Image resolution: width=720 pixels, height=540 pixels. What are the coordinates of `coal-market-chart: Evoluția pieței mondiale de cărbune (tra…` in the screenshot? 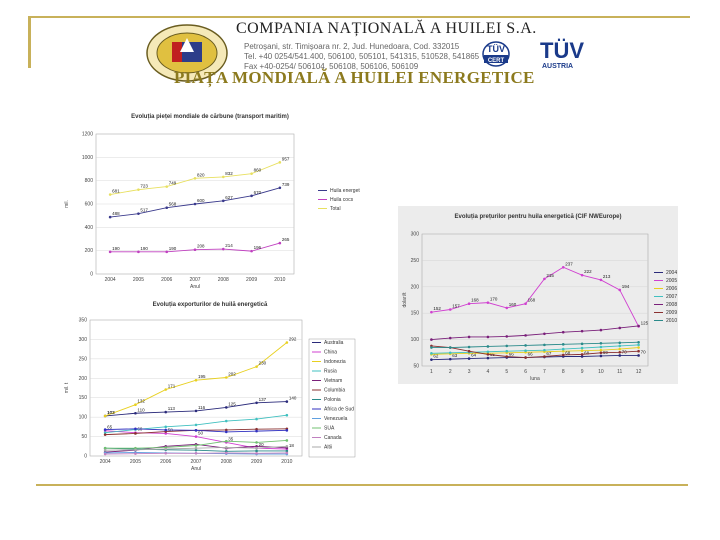 It's located at (210, 200).